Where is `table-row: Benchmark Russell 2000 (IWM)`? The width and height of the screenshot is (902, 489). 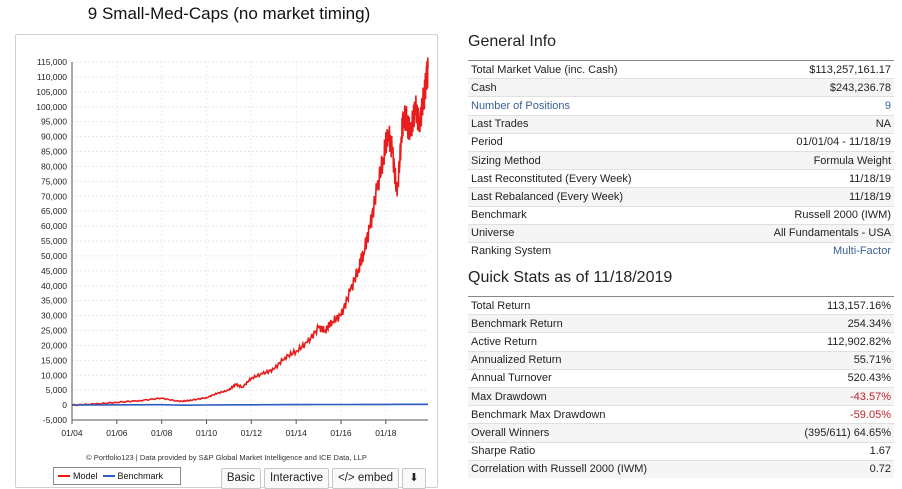
table-row: Benchmark Russell 2000 (IWM) is located at coordinates (681, 215).